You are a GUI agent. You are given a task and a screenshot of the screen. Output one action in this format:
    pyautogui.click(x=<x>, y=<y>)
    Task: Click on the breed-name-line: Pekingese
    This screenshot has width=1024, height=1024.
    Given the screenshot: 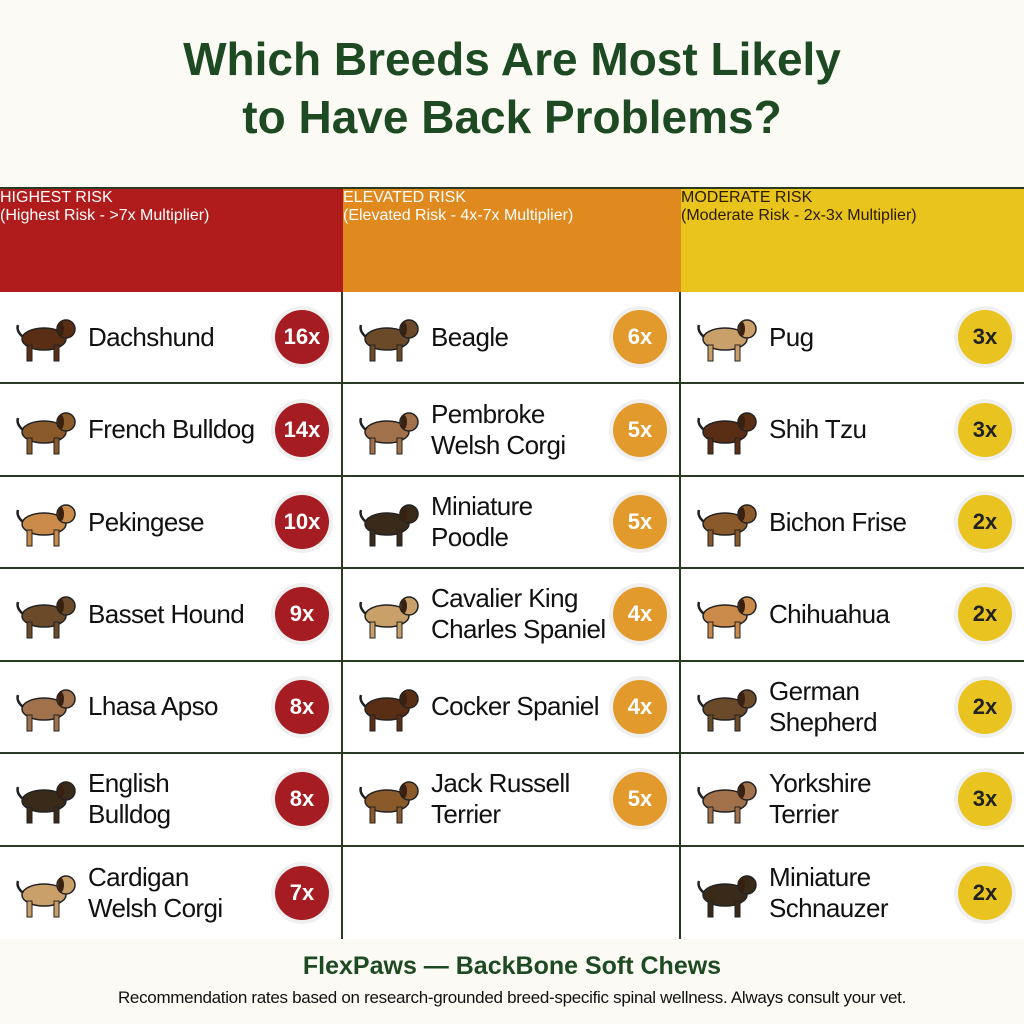 What is the action you would take?
    pyautogui.click(x=146, y=521)
    